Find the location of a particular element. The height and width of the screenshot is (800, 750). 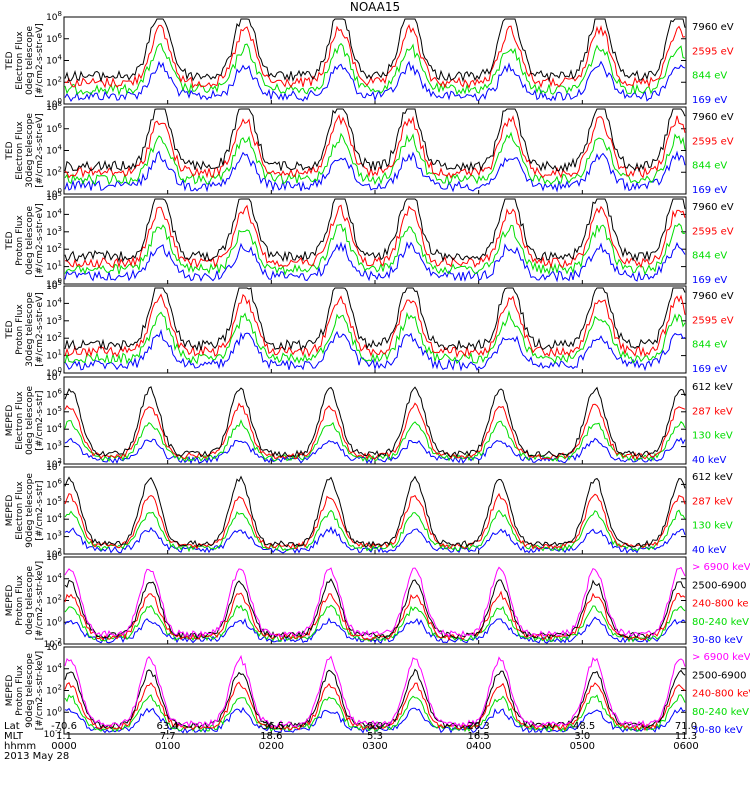

y-tick-label: 10⁷ is located at coordinates (54, 376).